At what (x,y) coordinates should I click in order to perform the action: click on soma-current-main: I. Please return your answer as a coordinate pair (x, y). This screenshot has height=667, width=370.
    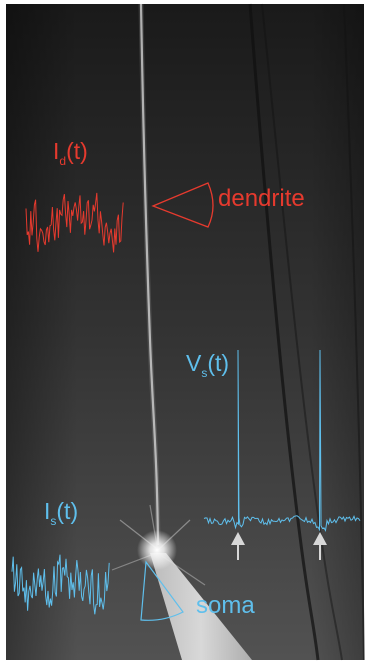
    Looking at the image, I should click on (47, 511).